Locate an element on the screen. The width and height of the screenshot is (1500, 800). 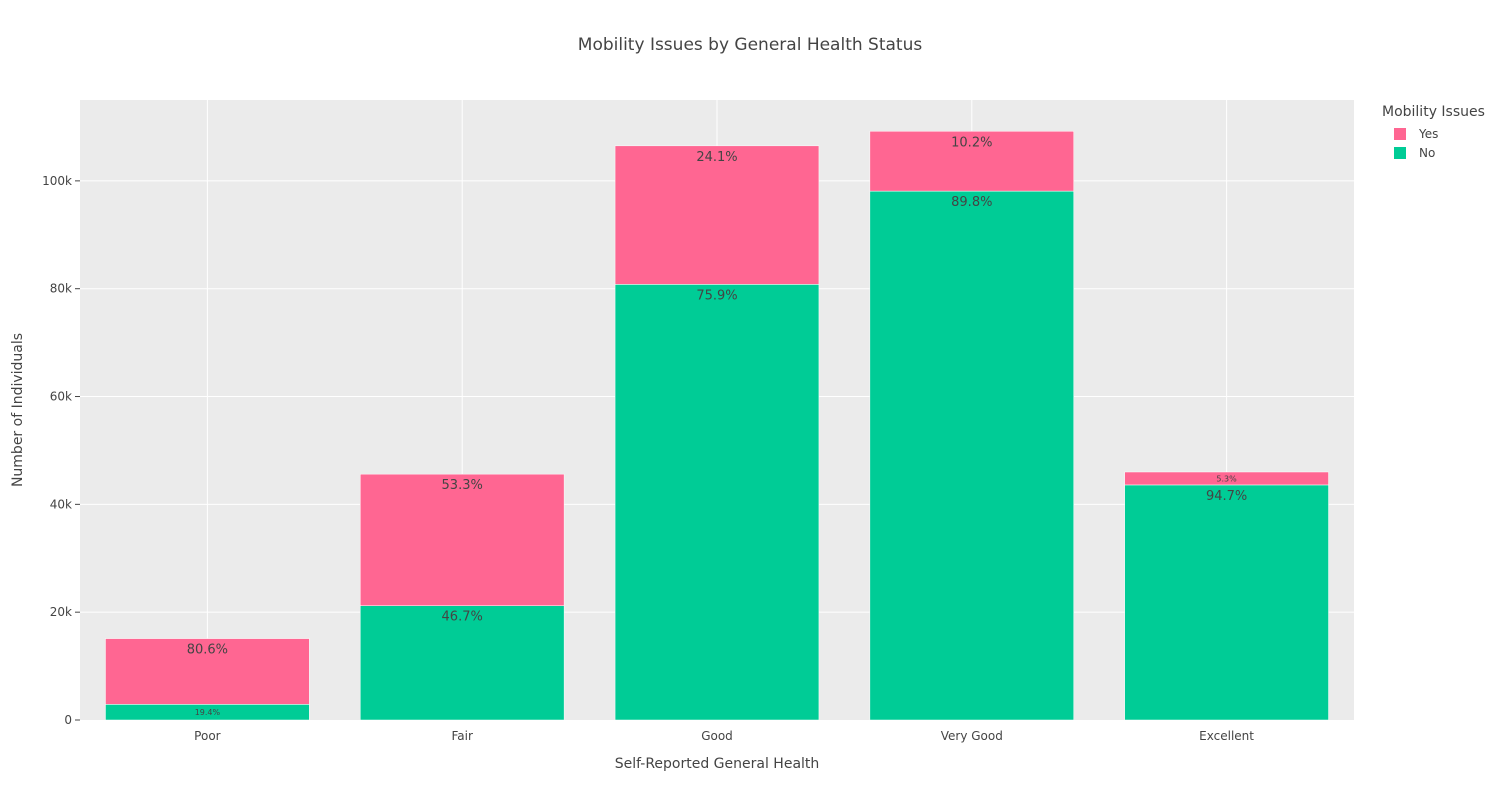
x-tick-label: Very Good is located at coordinates (972, 736).